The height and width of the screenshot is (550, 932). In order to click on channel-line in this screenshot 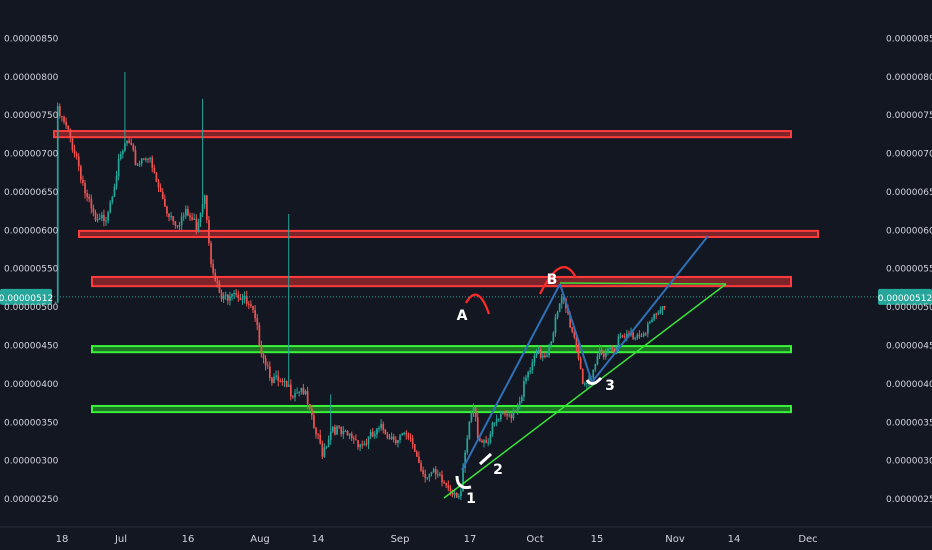, I will do `click(576, 333)`.